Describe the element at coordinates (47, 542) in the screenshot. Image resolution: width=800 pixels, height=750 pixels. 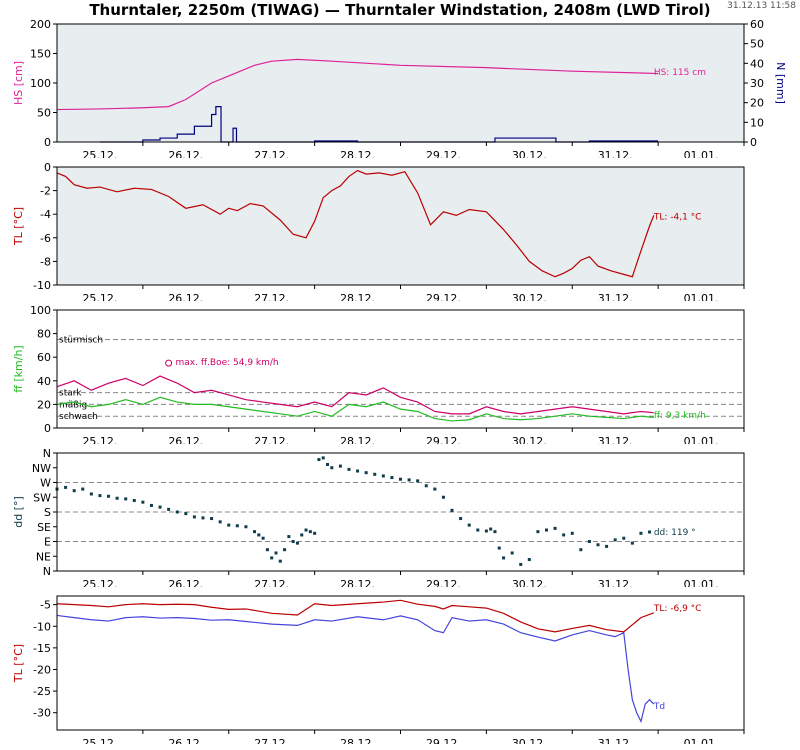
I see `y-tick-label: E` at that location.